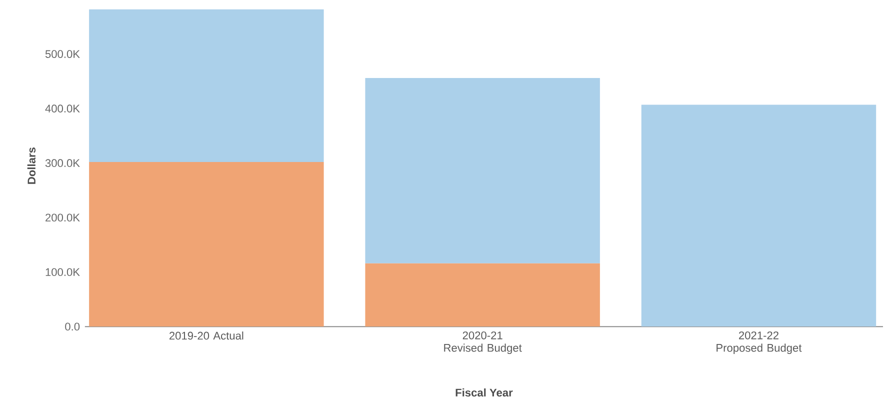  I want to click on y-tick-label: 100.0K, so click(63, 272).